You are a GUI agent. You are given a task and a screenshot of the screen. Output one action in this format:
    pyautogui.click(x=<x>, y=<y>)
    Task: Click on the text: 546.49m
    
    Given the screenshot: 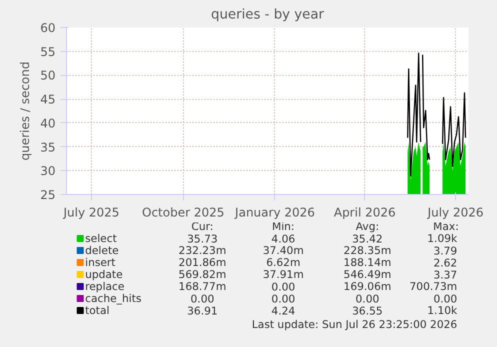 What is the action you would take?
    pyautogui.click(x=368, y=274)
    